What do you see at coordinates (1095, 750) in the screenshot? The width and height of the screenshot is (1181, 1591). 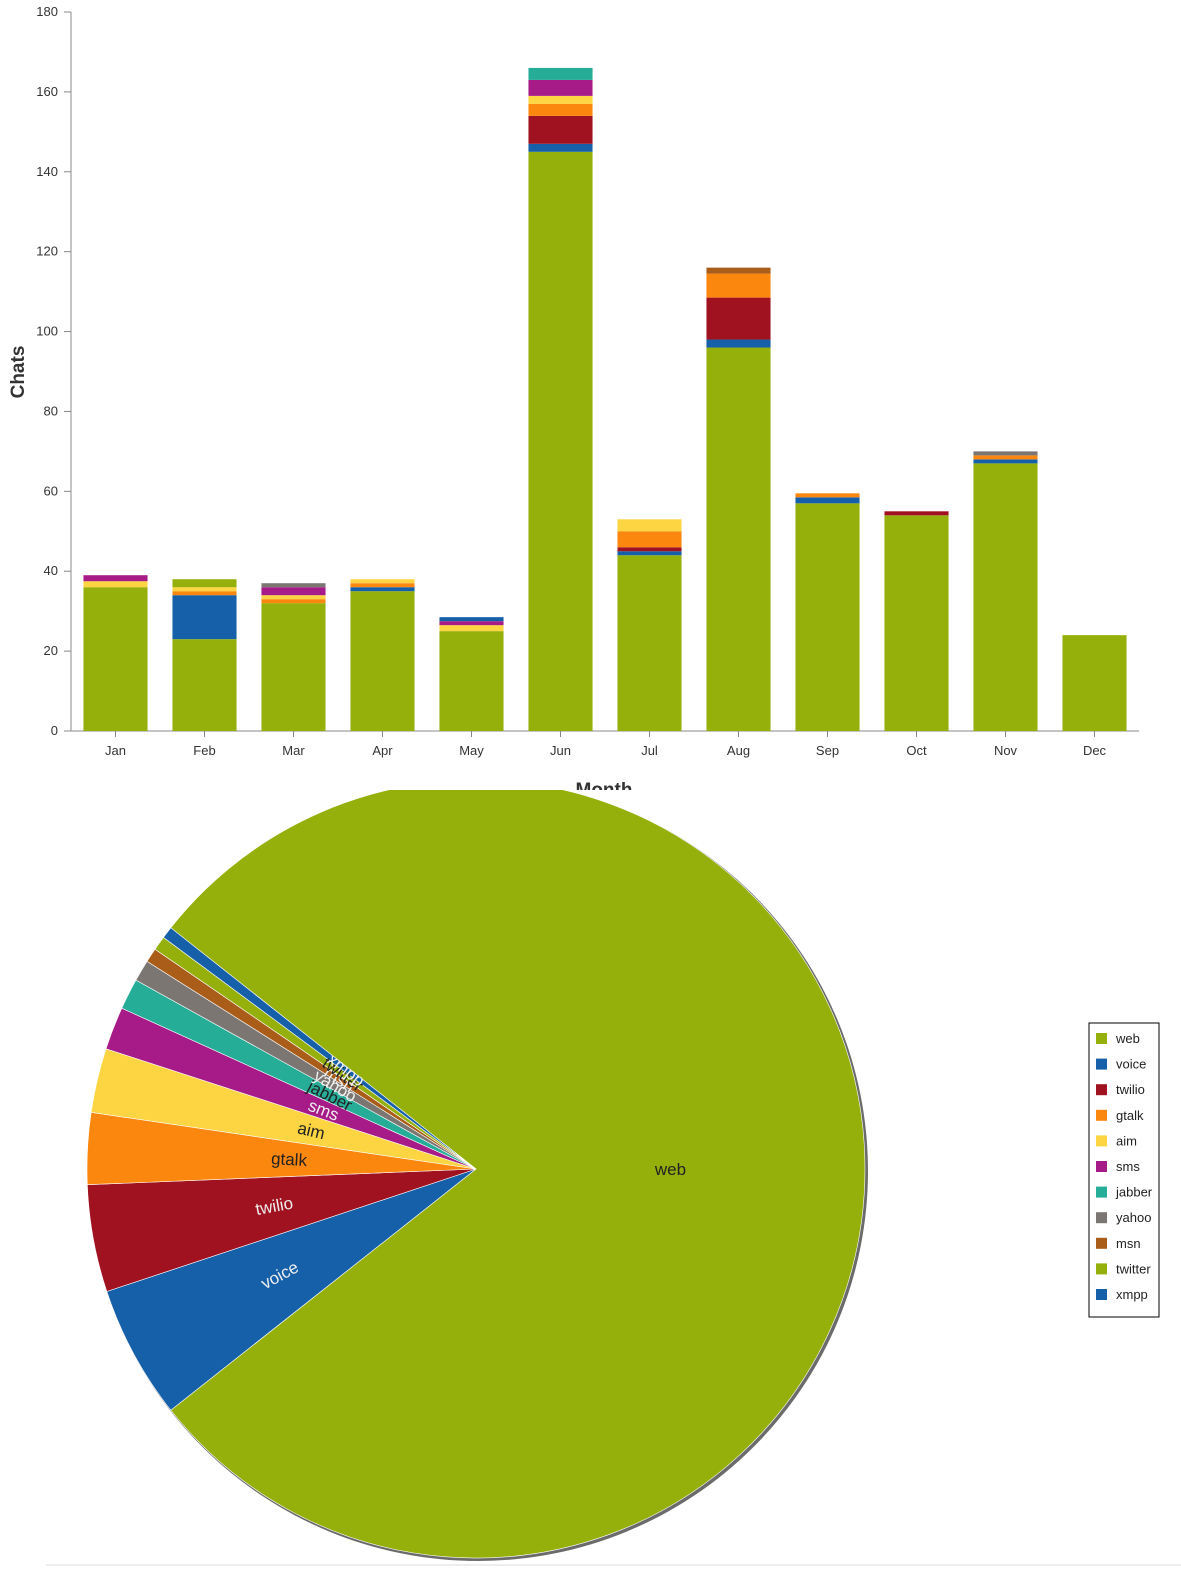 I see `x-tick-label: Dec` at bounding box center [1095, 750].